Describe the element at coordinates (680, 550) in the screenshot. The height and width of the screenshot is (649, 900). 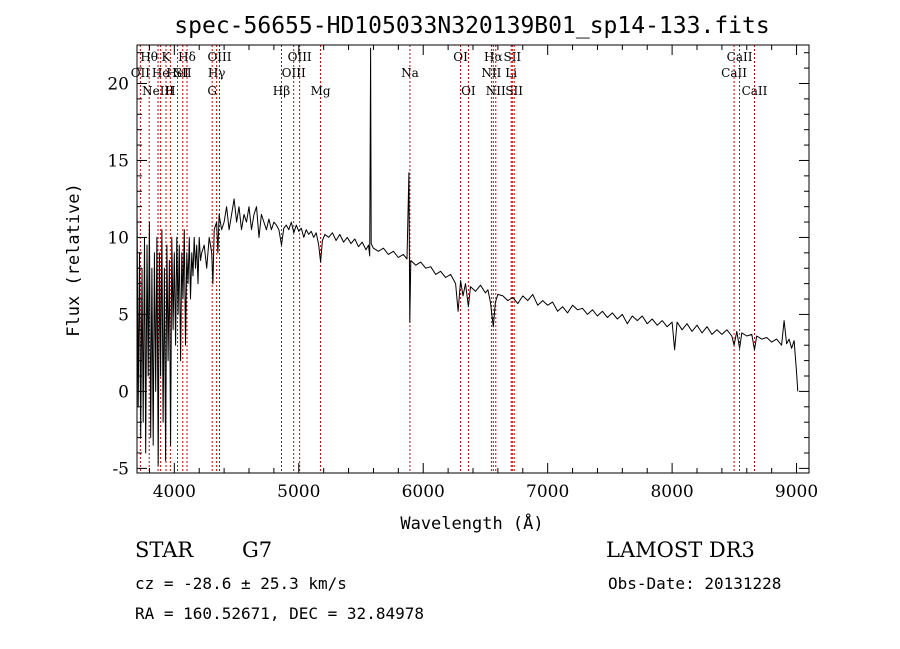
I see `survey-name: LAMOST DR3` at that location.